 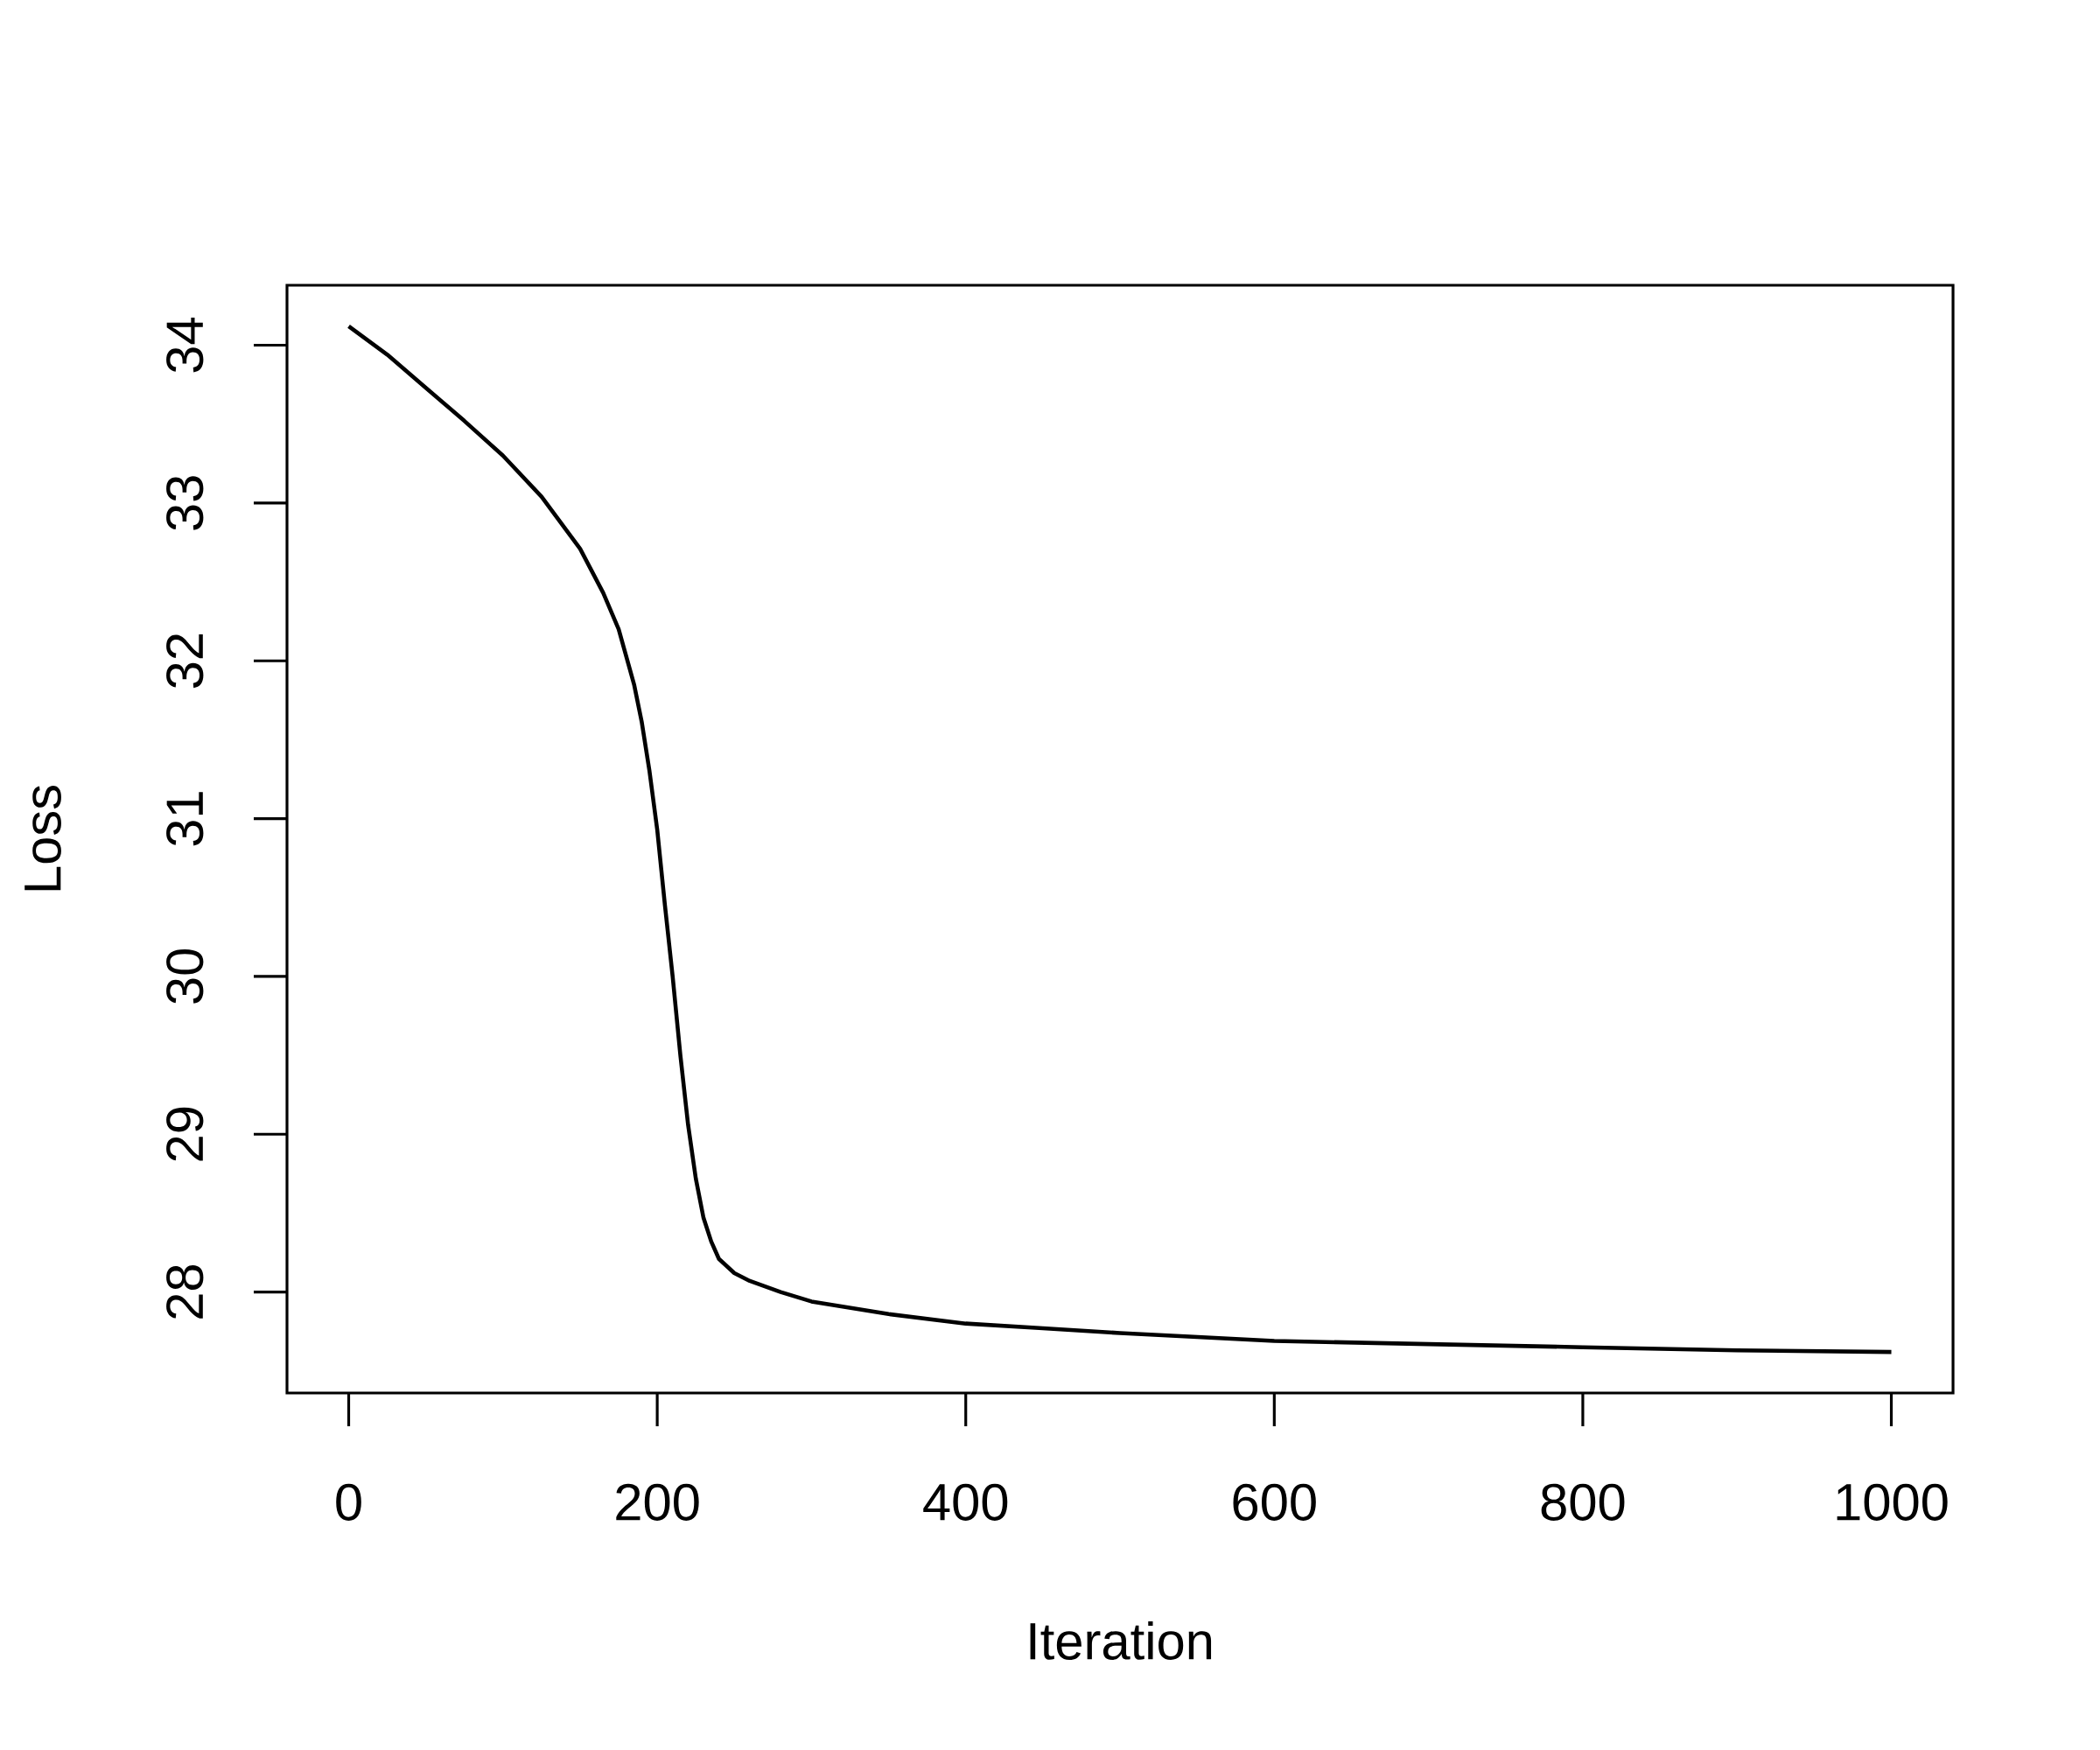 What do you see at coordinates (965, 1502) in the screenshot?
I see `x-tick-label: 400` at bounding box center [965, 1502].